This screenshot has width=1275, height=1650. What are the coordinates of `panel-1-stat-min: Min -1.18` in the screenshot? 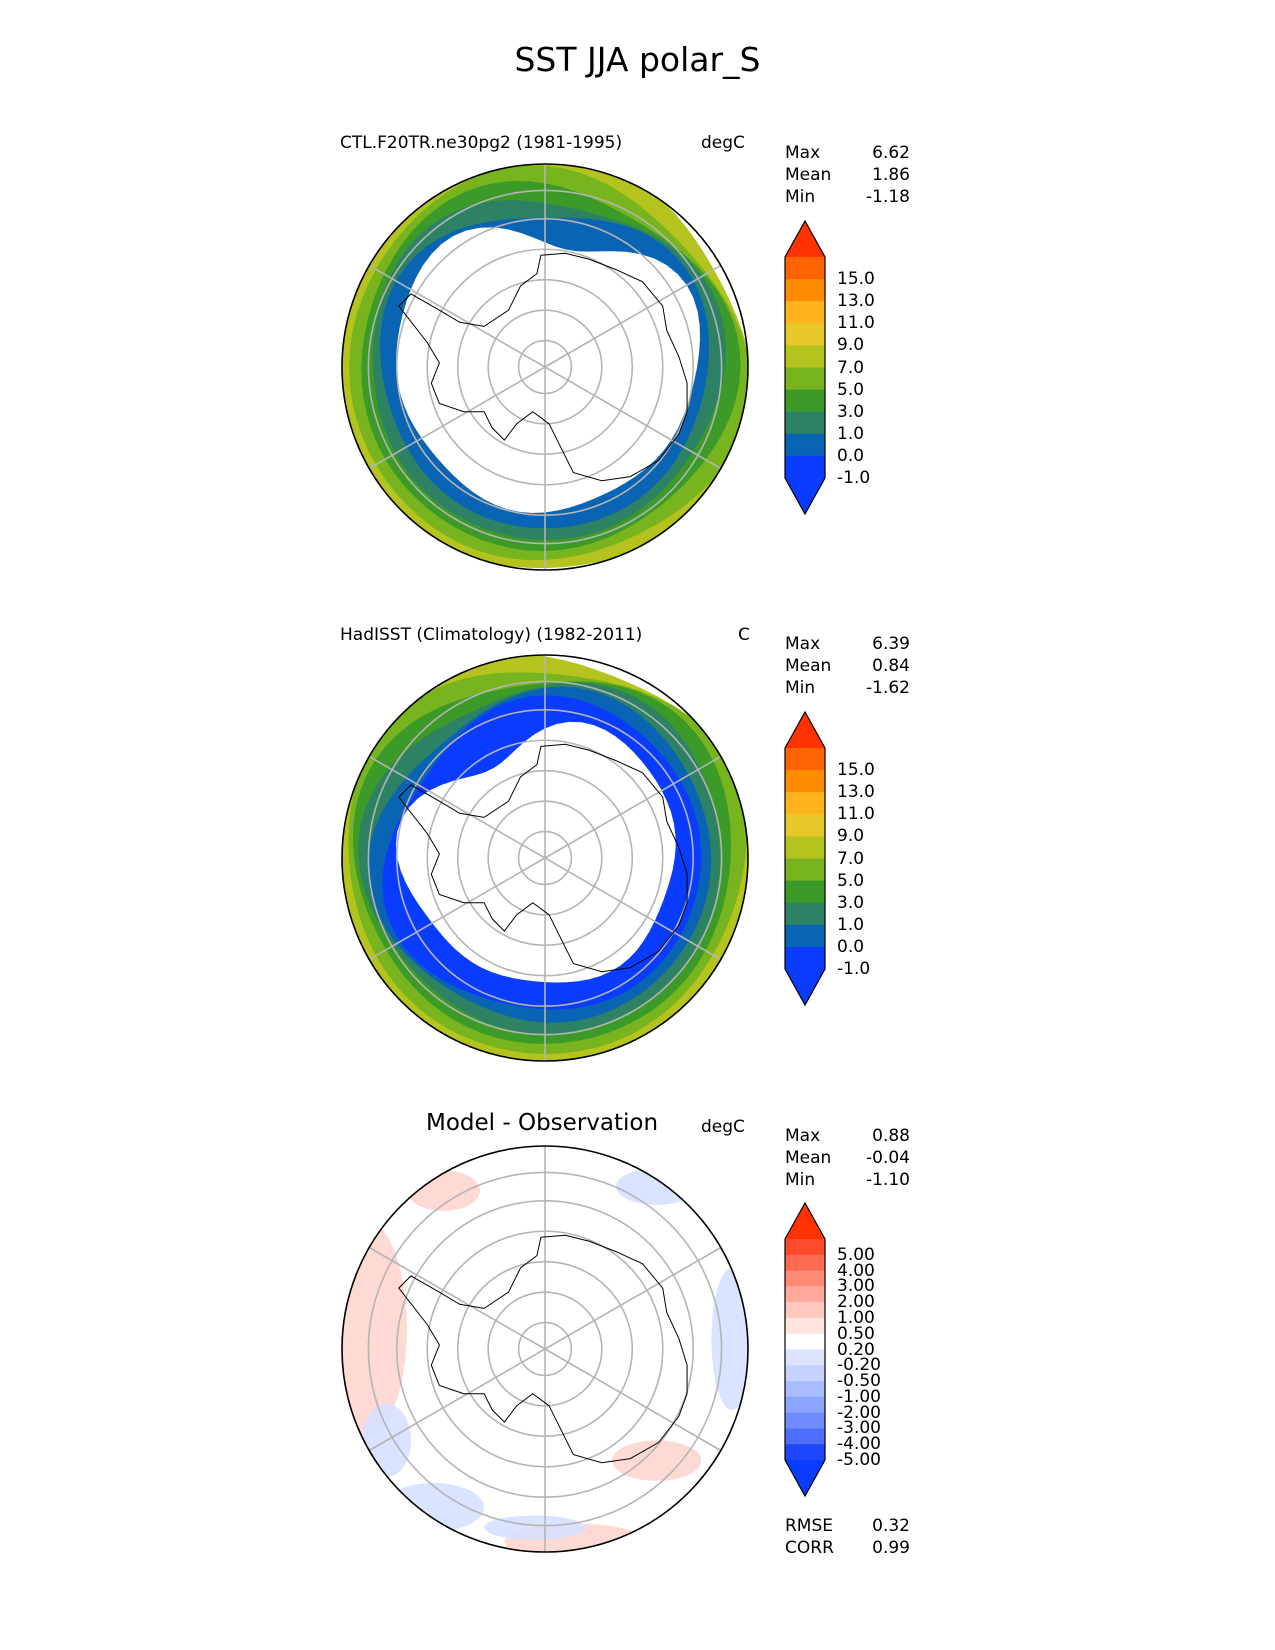 It's located at (847, 198).